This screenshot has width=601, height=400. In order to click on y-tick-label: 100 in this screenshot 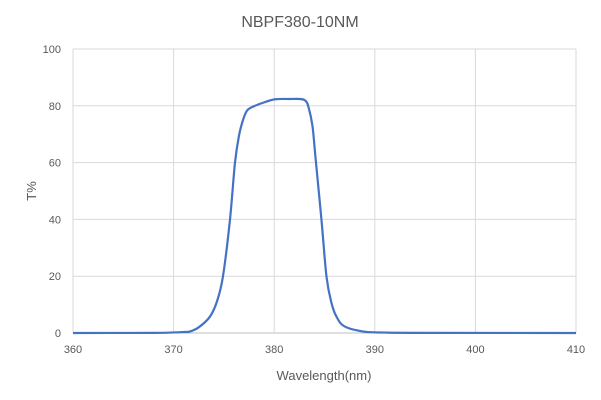, I will do `click(52, 50)`.